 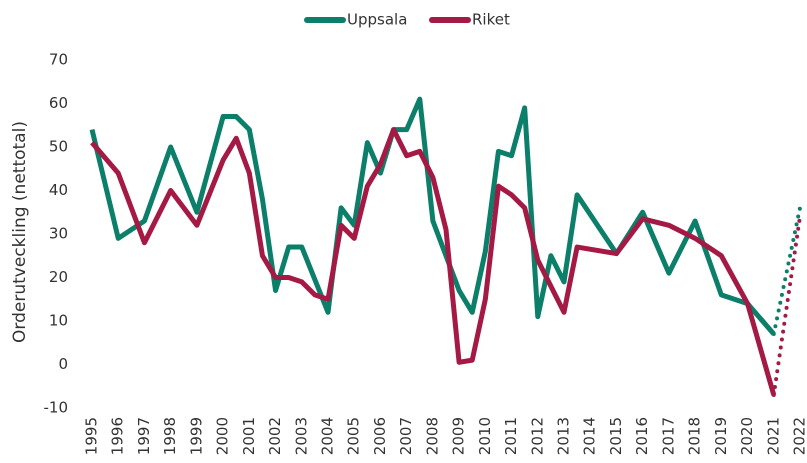 I want to click on y-tick-label: 20, so click(x=58, y=277).